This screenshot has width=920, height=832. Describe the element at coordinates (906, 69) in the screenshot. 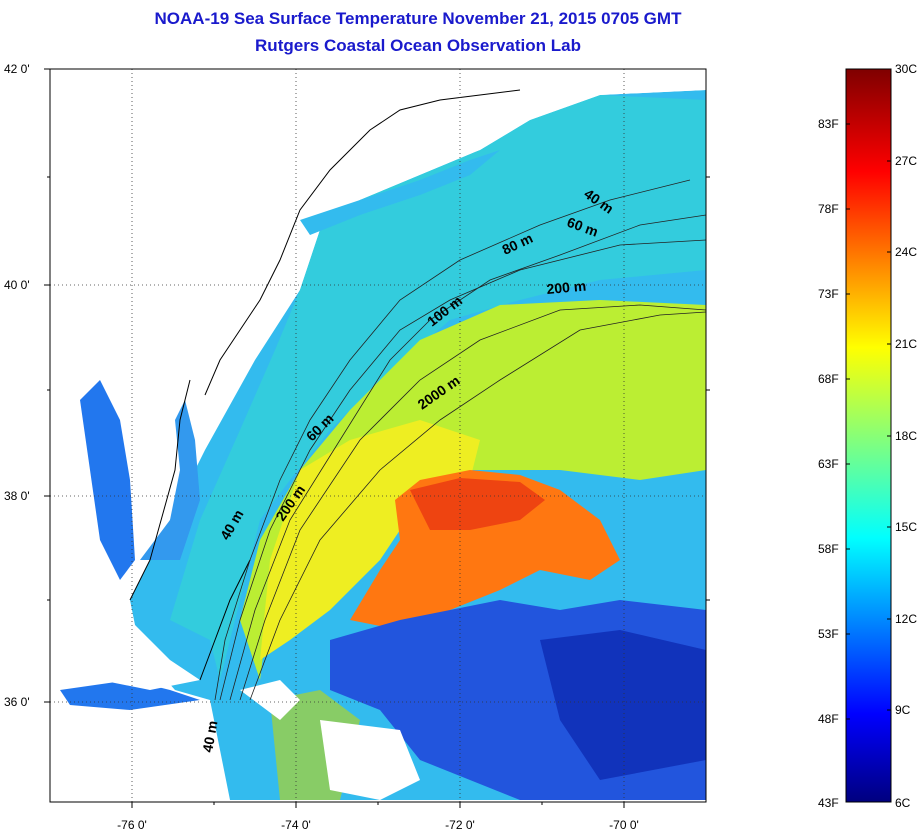

I see `colorbar-celsius-label: 30C` at that location.